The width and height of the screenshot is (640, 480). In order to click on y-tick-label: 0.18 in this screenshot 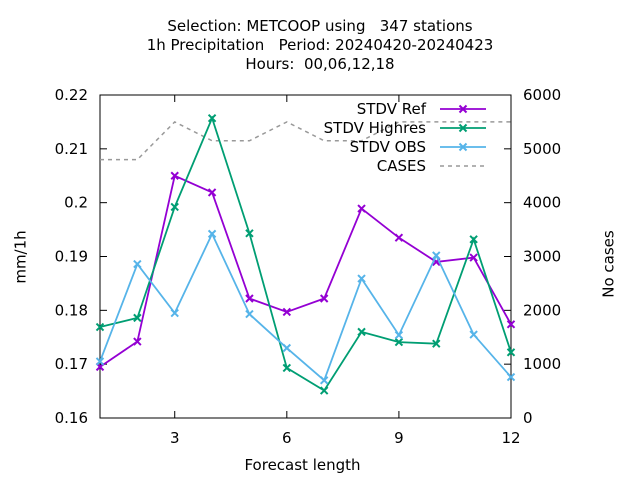, I will do `click(71, 310)`.